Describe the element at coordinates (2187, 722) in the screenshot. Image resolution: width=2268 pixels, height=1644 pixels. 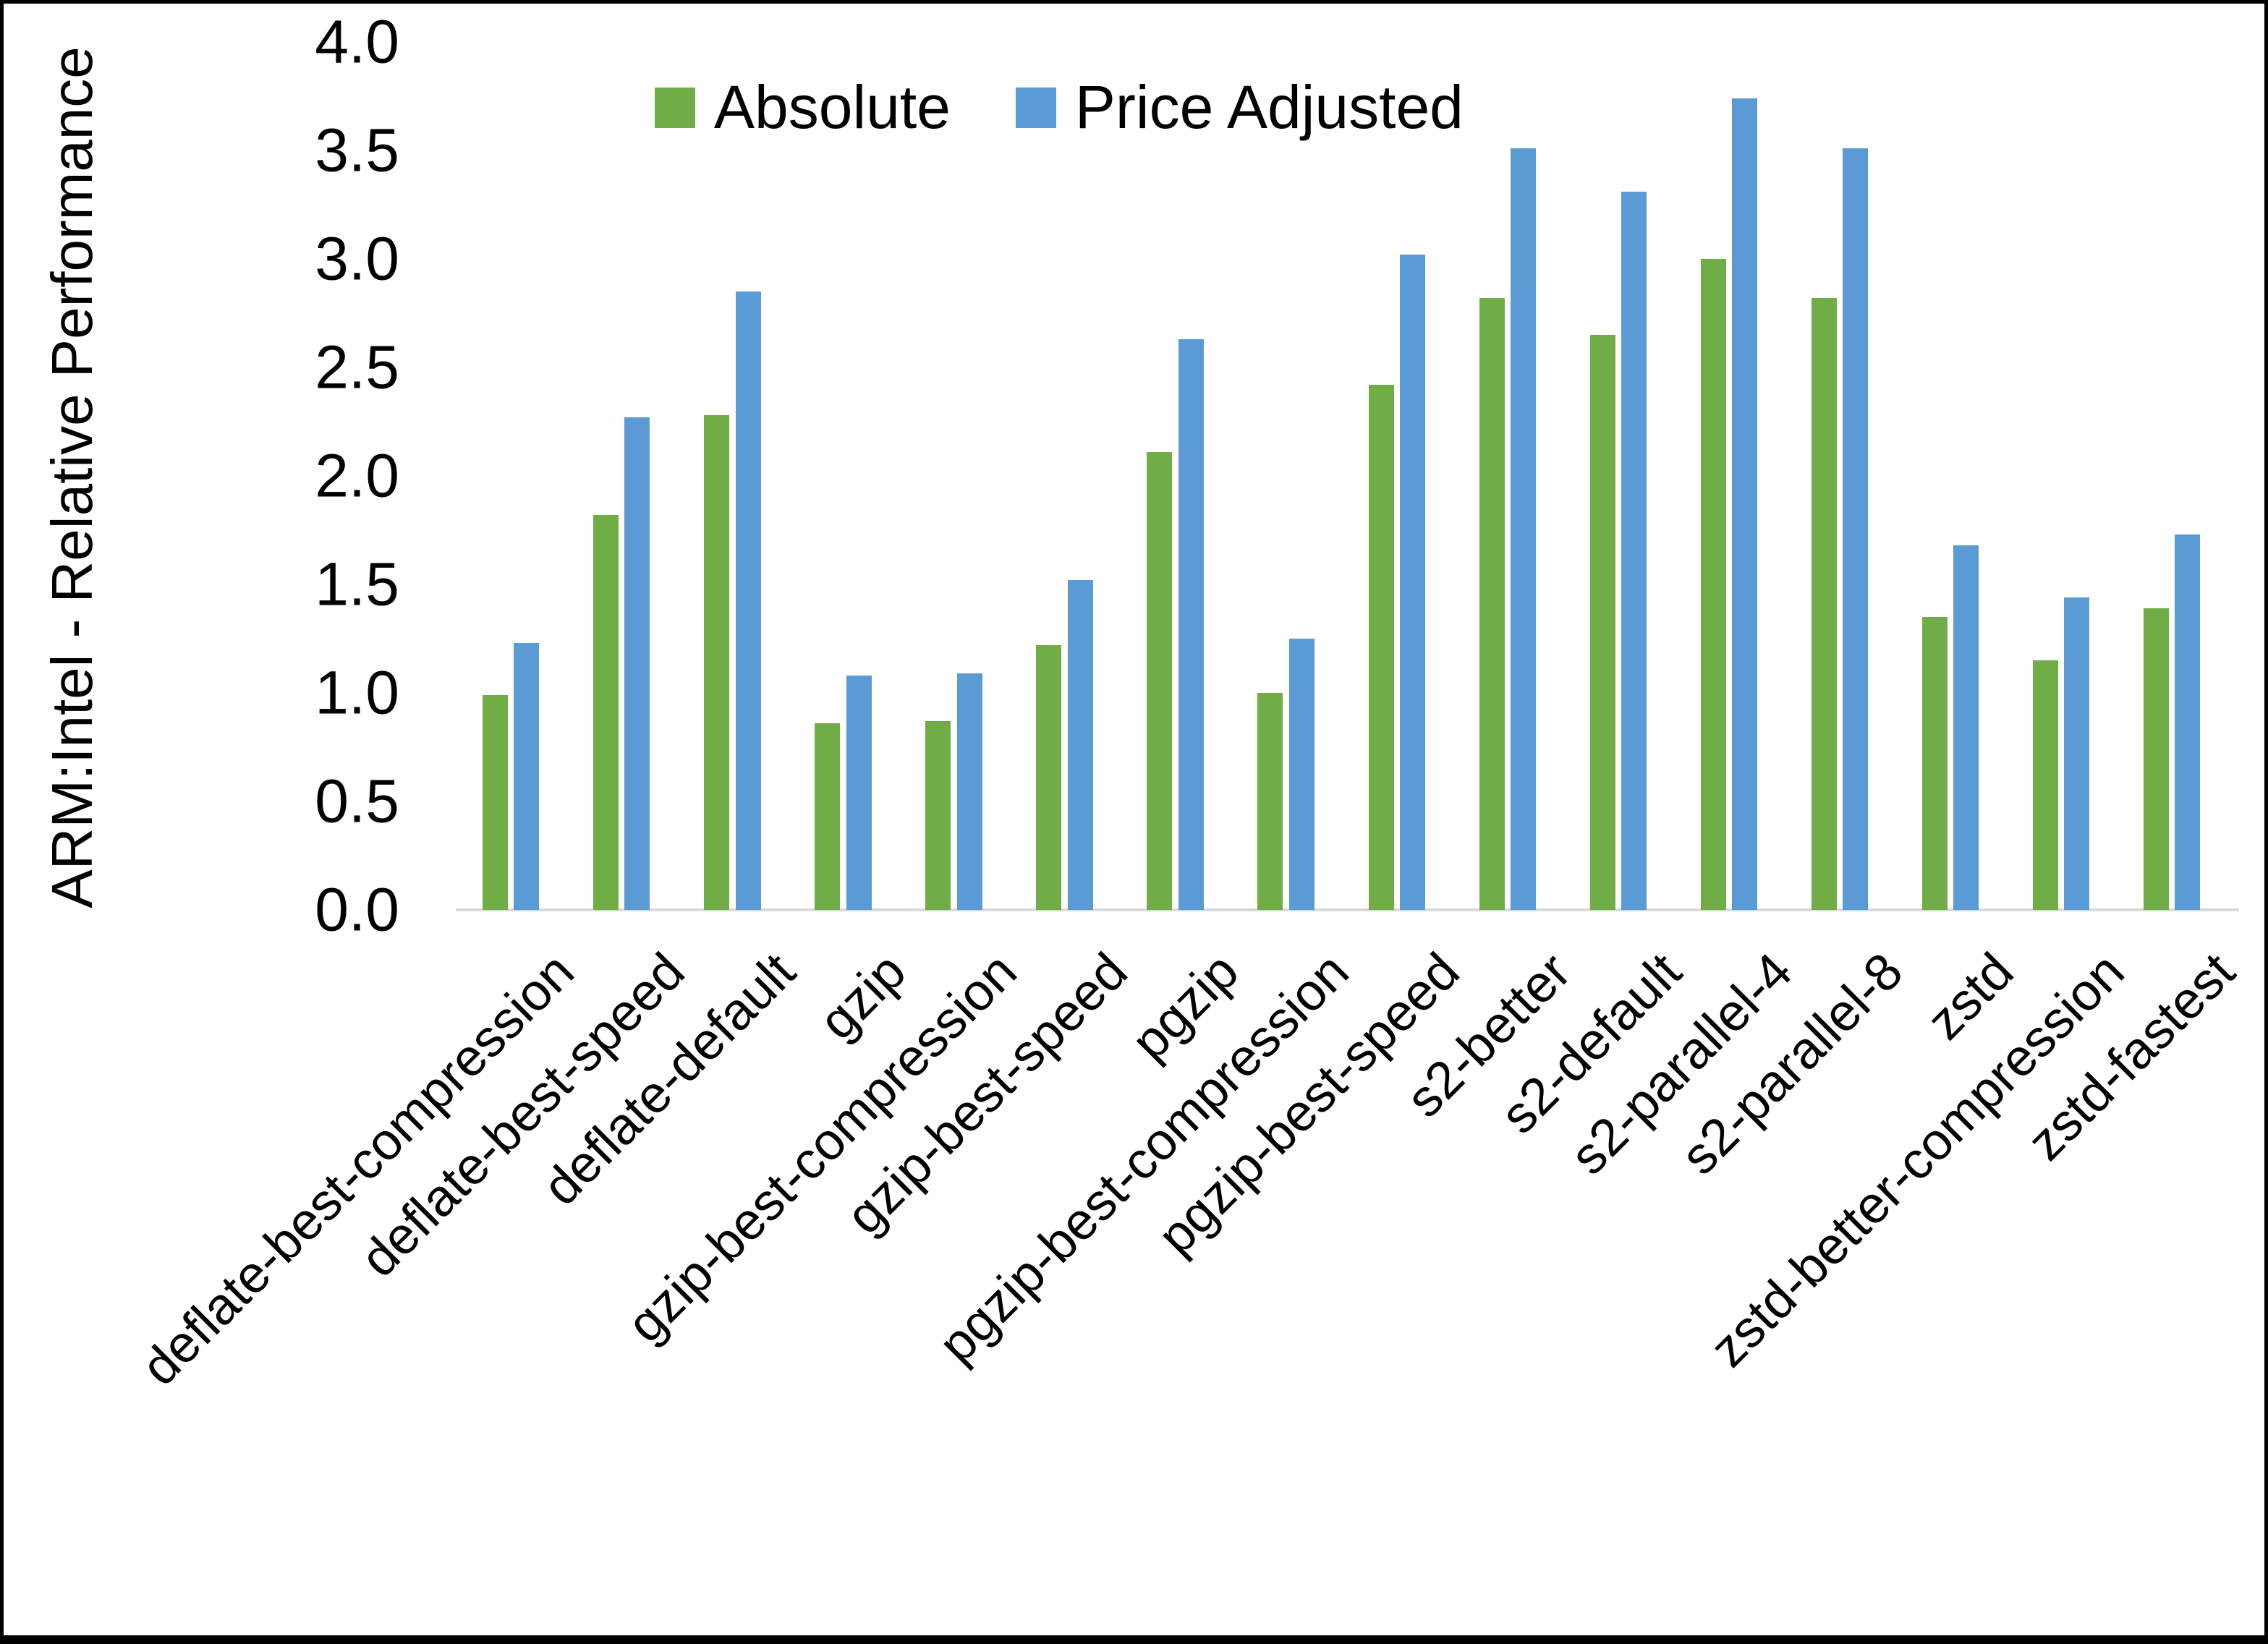
I see `bar-price-adjusted-zstd-fastest` at that location.